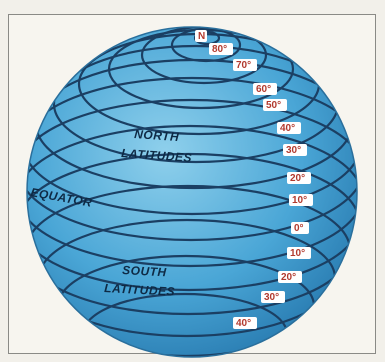 The height and width of the screenshot is (362, 385). I want to click on latitude-label-11: 20°, so click(290, 277).